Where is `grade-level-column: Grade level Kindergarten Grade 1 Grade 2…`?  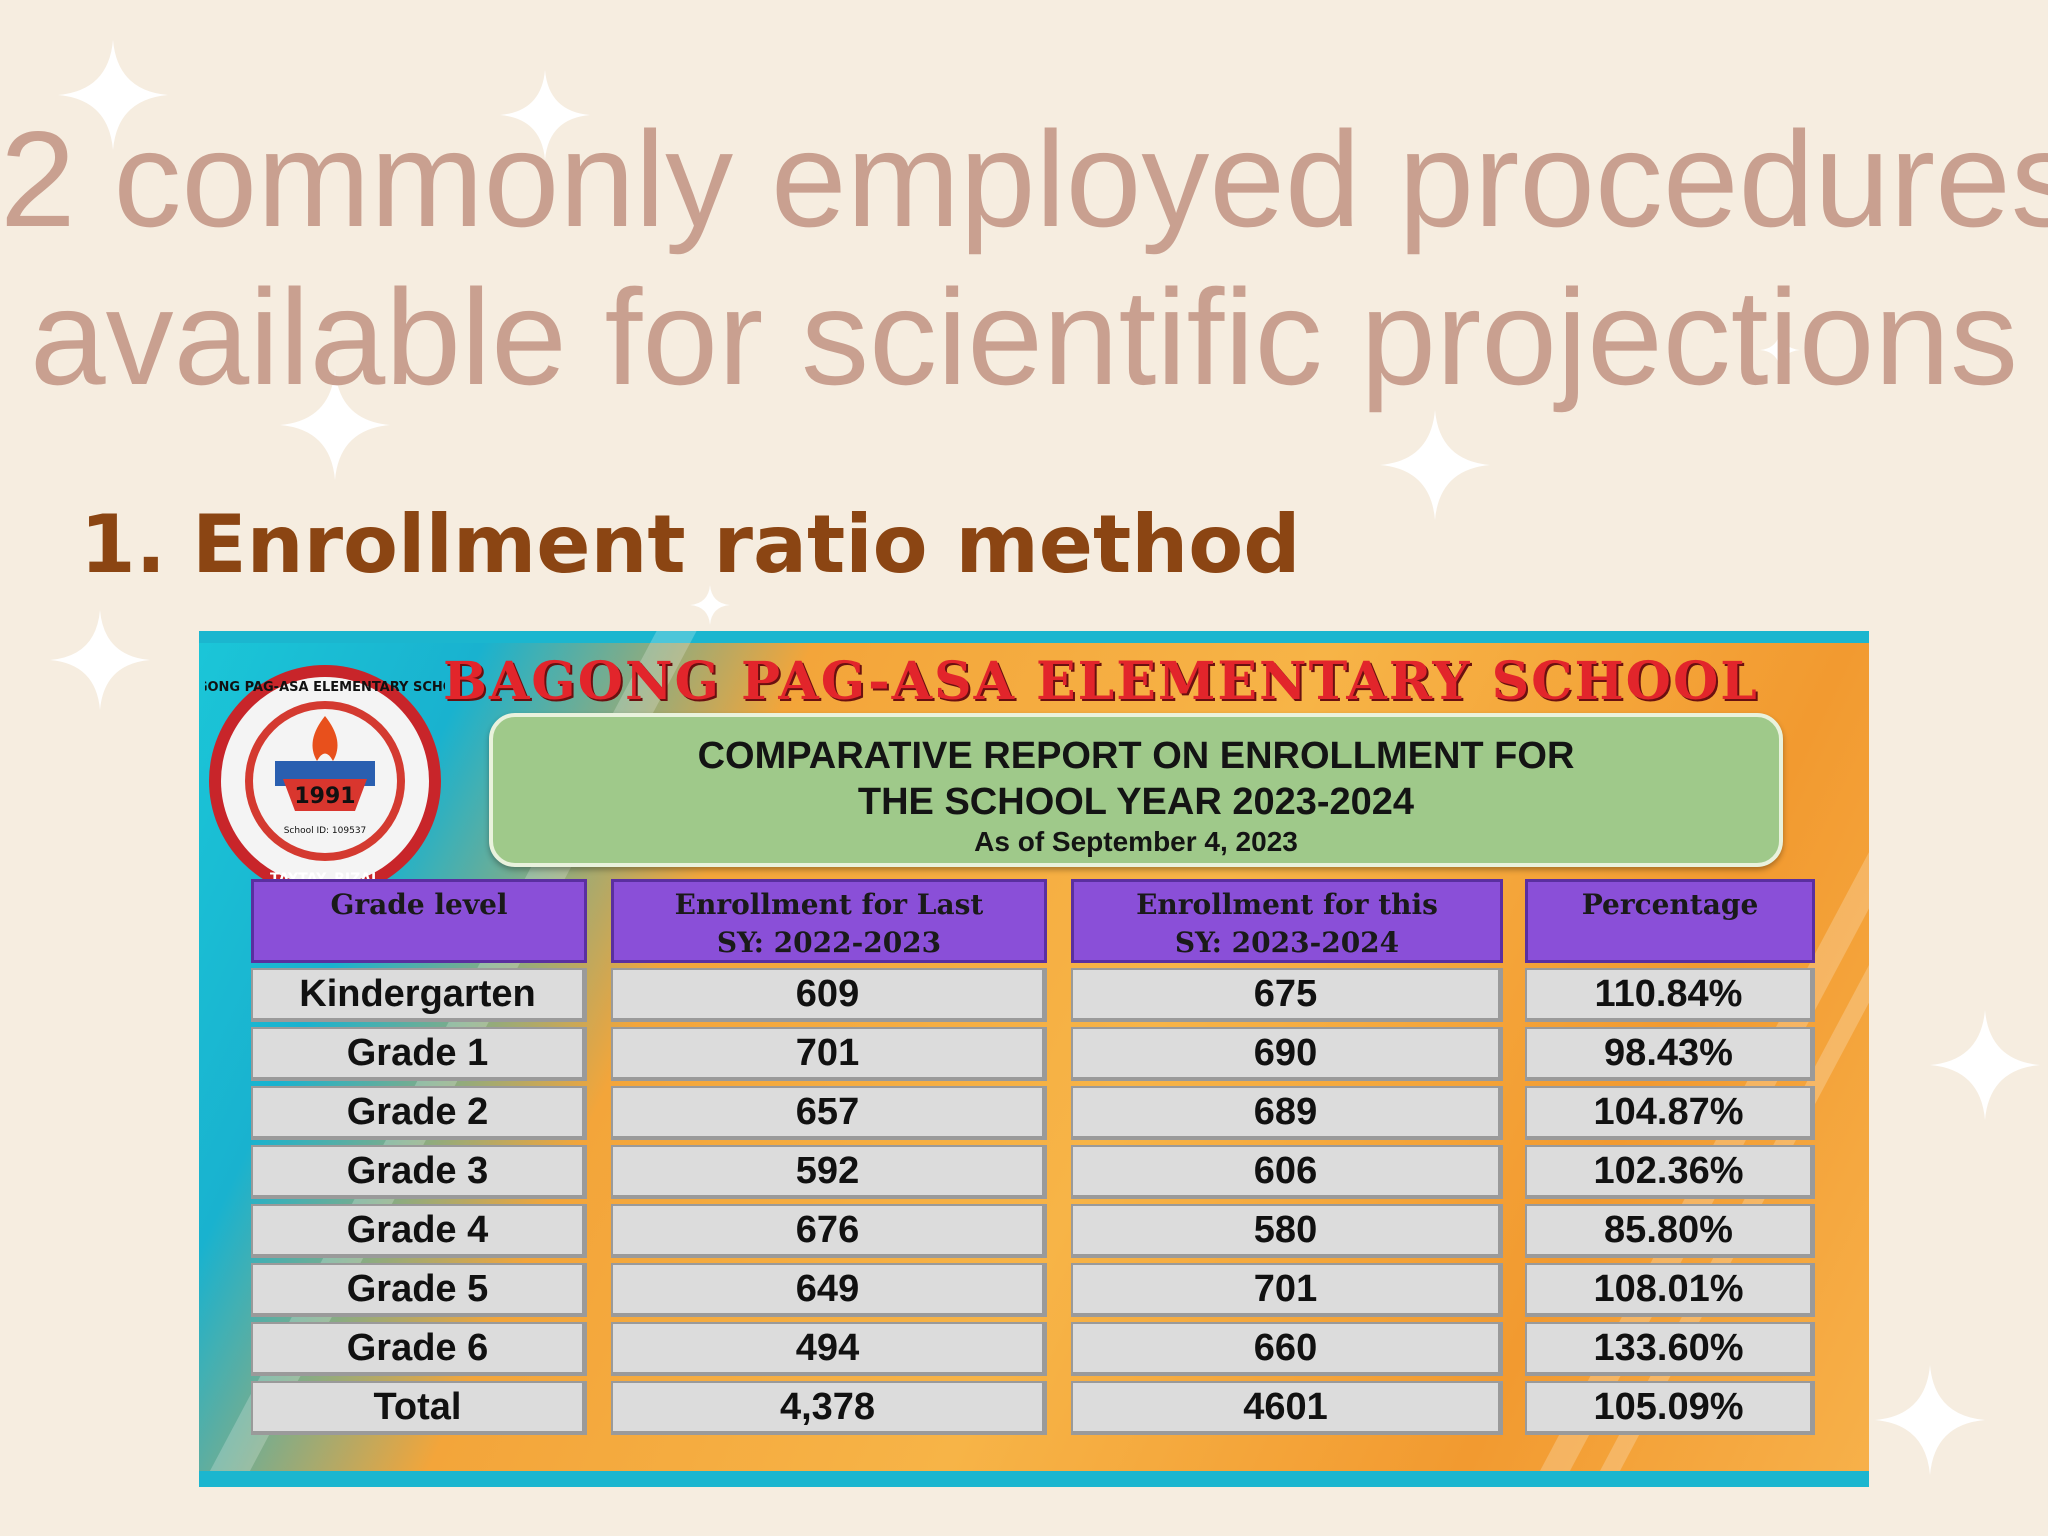 grade-level-column: Grade level Kindergarten Grade 1 Grade 2… is located at coordinates (419, 1157).